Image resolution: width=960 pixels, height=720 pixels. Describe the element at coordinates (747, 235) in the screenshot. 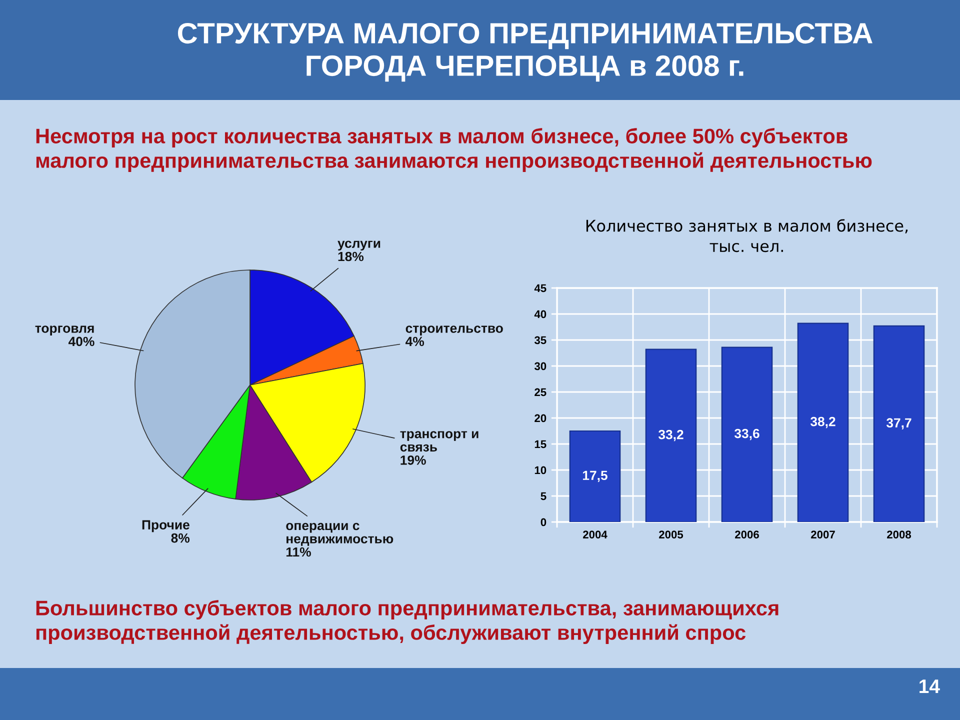

I see `chart-title: Количество занятых в малом бизнесе, тыс. чел.` at that location.